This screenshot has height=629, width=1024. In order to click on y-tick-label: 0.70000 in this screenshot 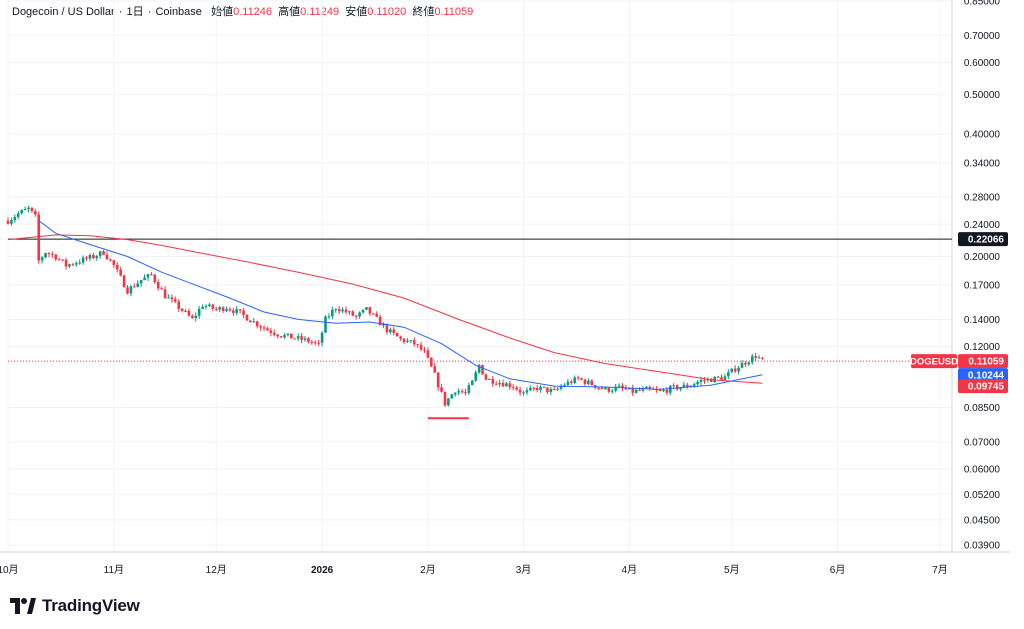, I will do `click(982, 36)`.